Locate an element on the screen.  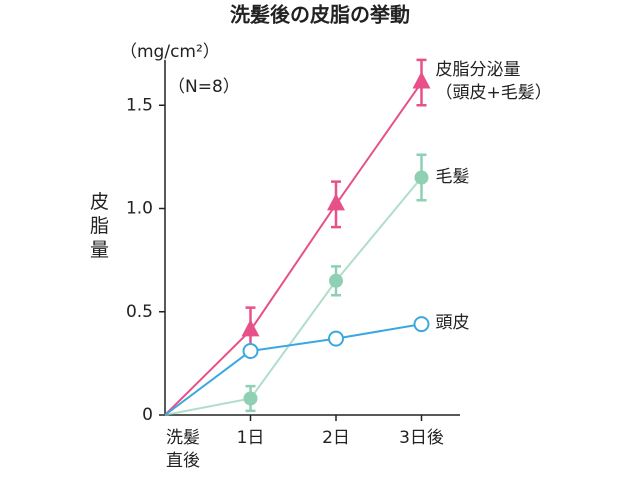
note: （N=8） is located at coordinates (204, 87).